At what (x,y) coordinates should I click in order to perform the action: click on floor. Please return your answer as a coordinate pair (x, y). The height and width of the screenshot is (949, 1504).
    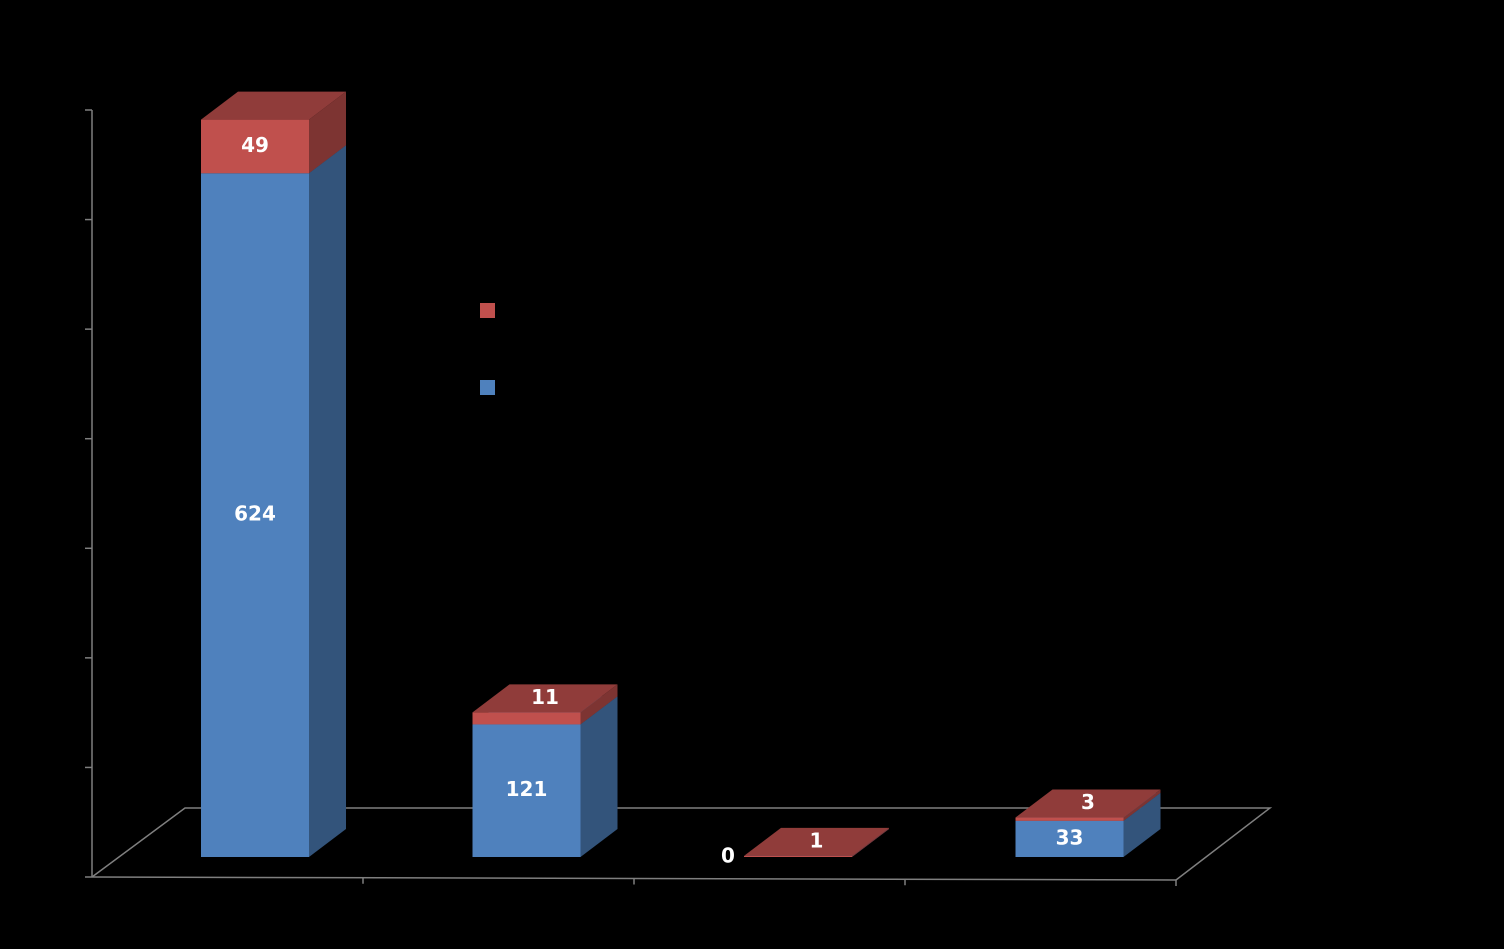
    Looking at the image, I should click on (682, 844).